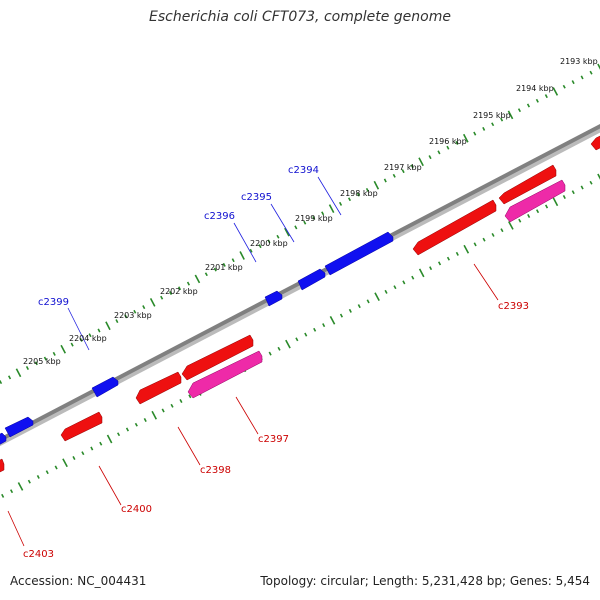 This screenshot has height=600, width=600. Describe the element at coordinates (513, 306) in the screenshot. I see `gene-label-c2393: c2393` at that location.